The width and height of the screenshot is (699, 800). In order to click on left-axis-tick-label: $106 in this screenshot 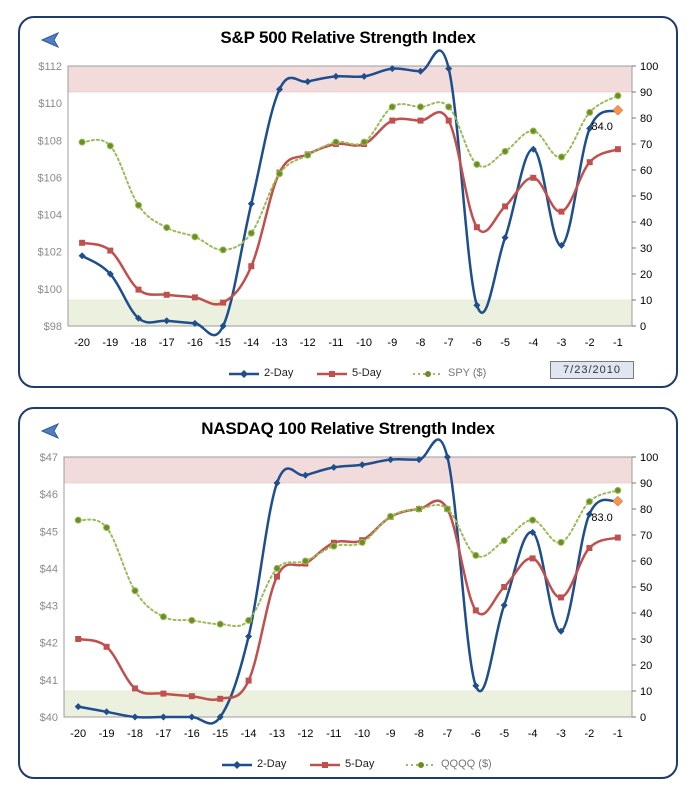, I will do `click(50, 178)`.